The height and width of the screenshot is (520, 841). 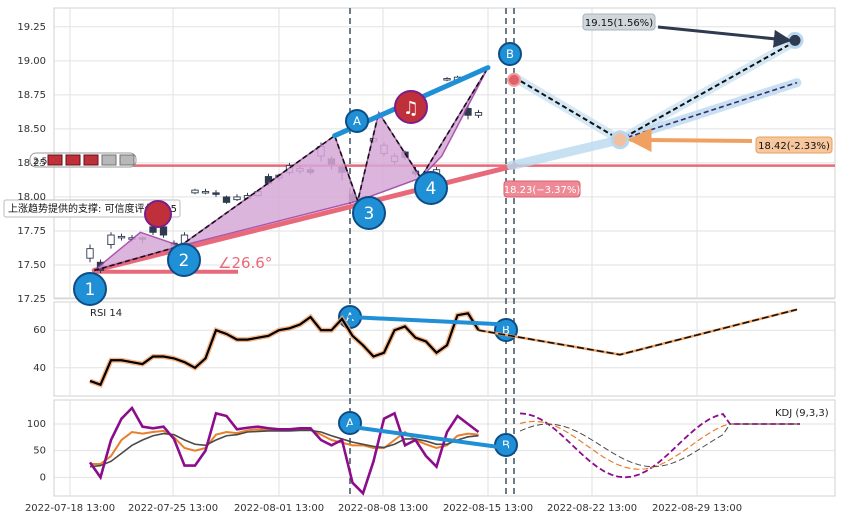 I want to click on music-note-icon: ♫, so click(x=411, y=108).